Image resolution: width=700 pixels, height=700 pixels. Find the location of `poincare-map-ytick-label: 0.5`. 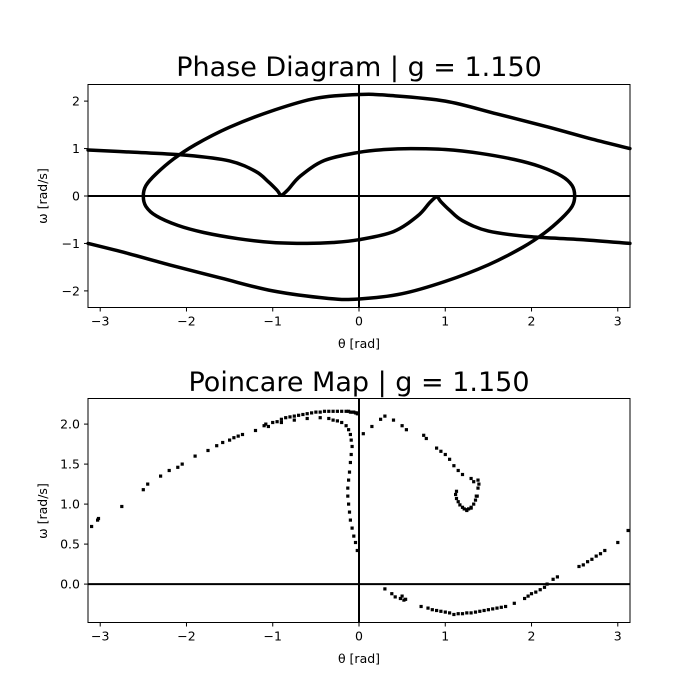

poincare-map-ytick-label: 0.5 is located at coordinates (70, 544).